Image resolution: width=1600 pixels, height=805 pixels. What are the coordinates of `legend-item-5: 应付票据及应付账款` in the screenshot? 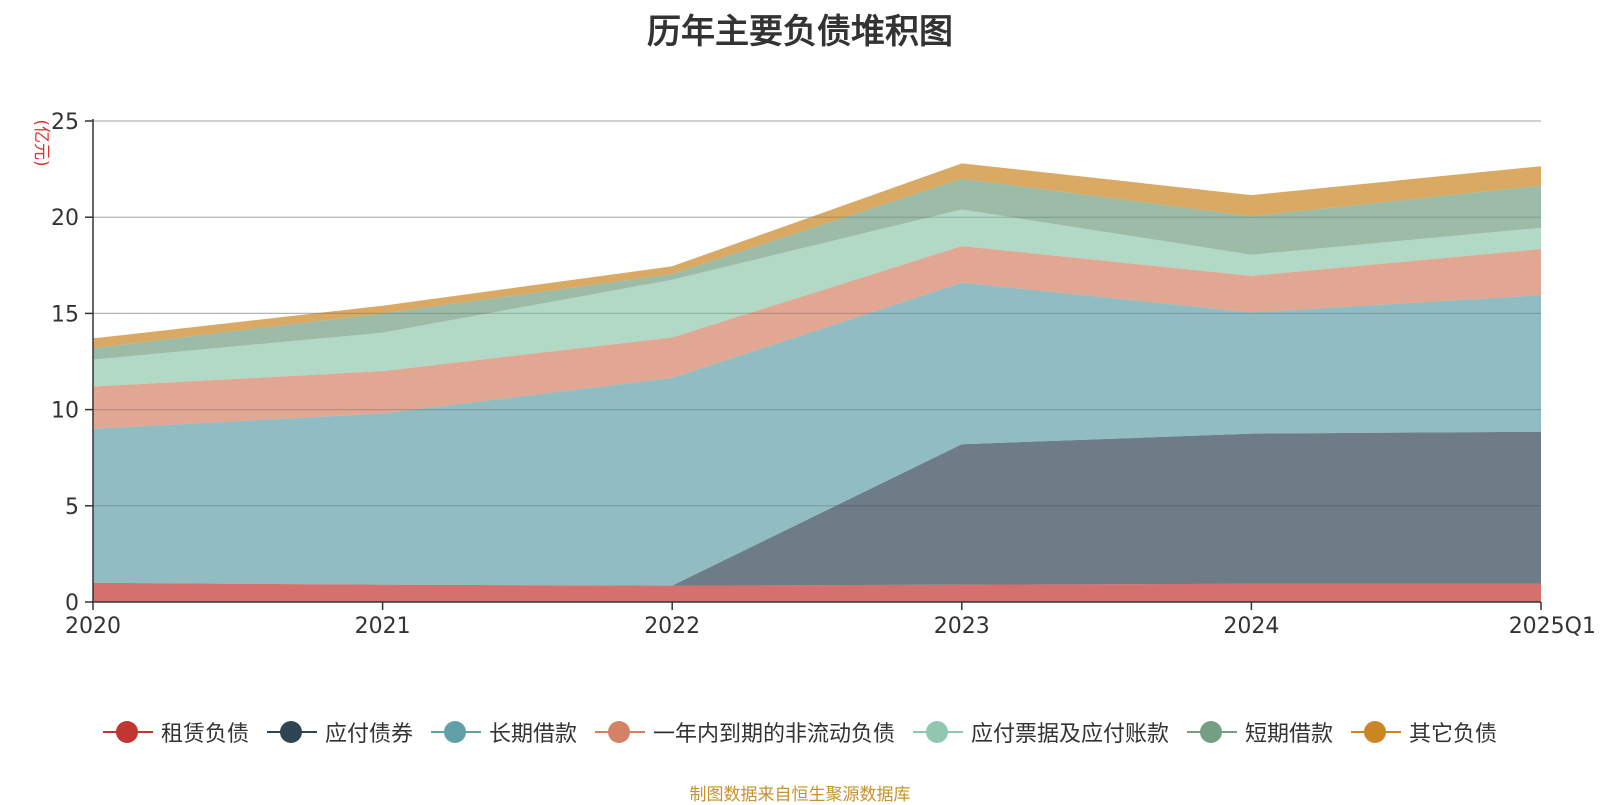 It's located at (1041, 732).